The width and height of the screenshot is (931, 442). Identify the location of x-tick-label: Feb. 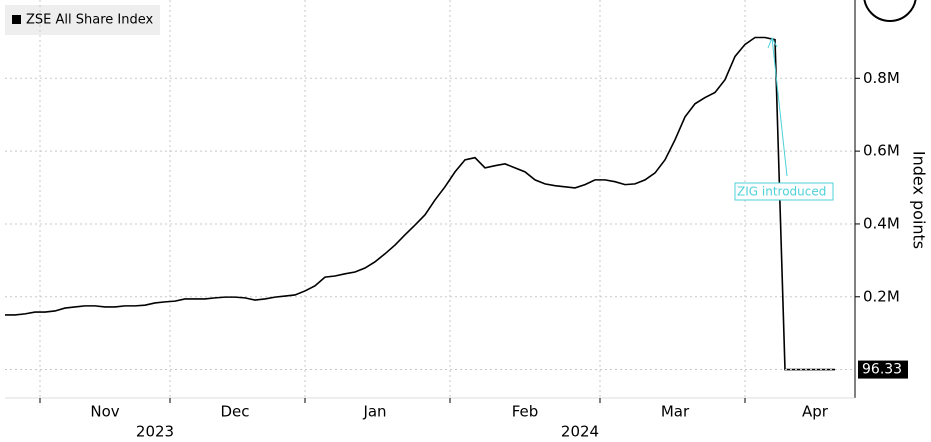
(525, 412).